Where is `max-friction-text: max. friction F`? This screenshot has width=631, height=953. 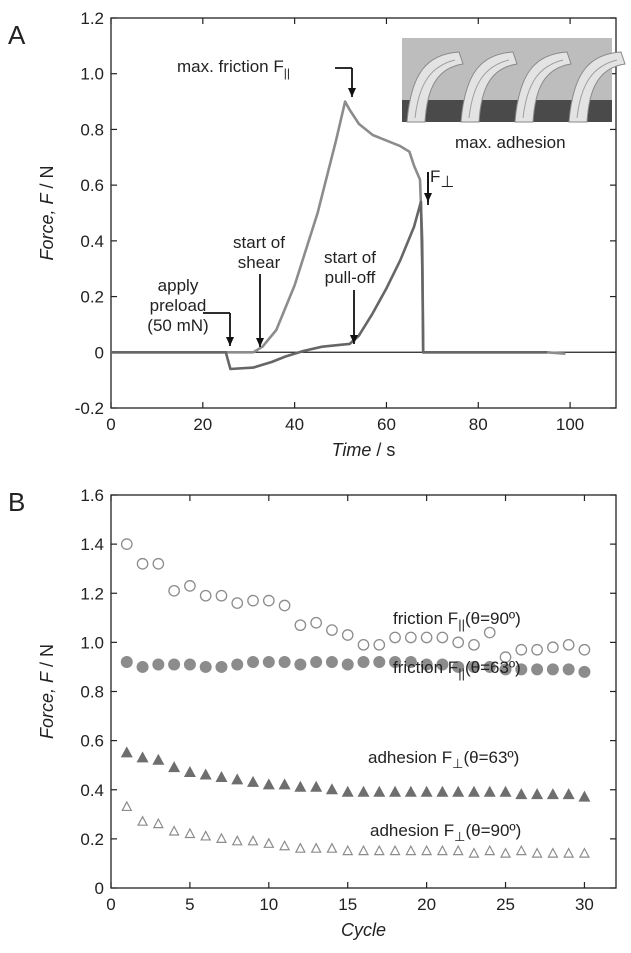 max-friction-text: max. friction F is located at coordinates (230, 66).